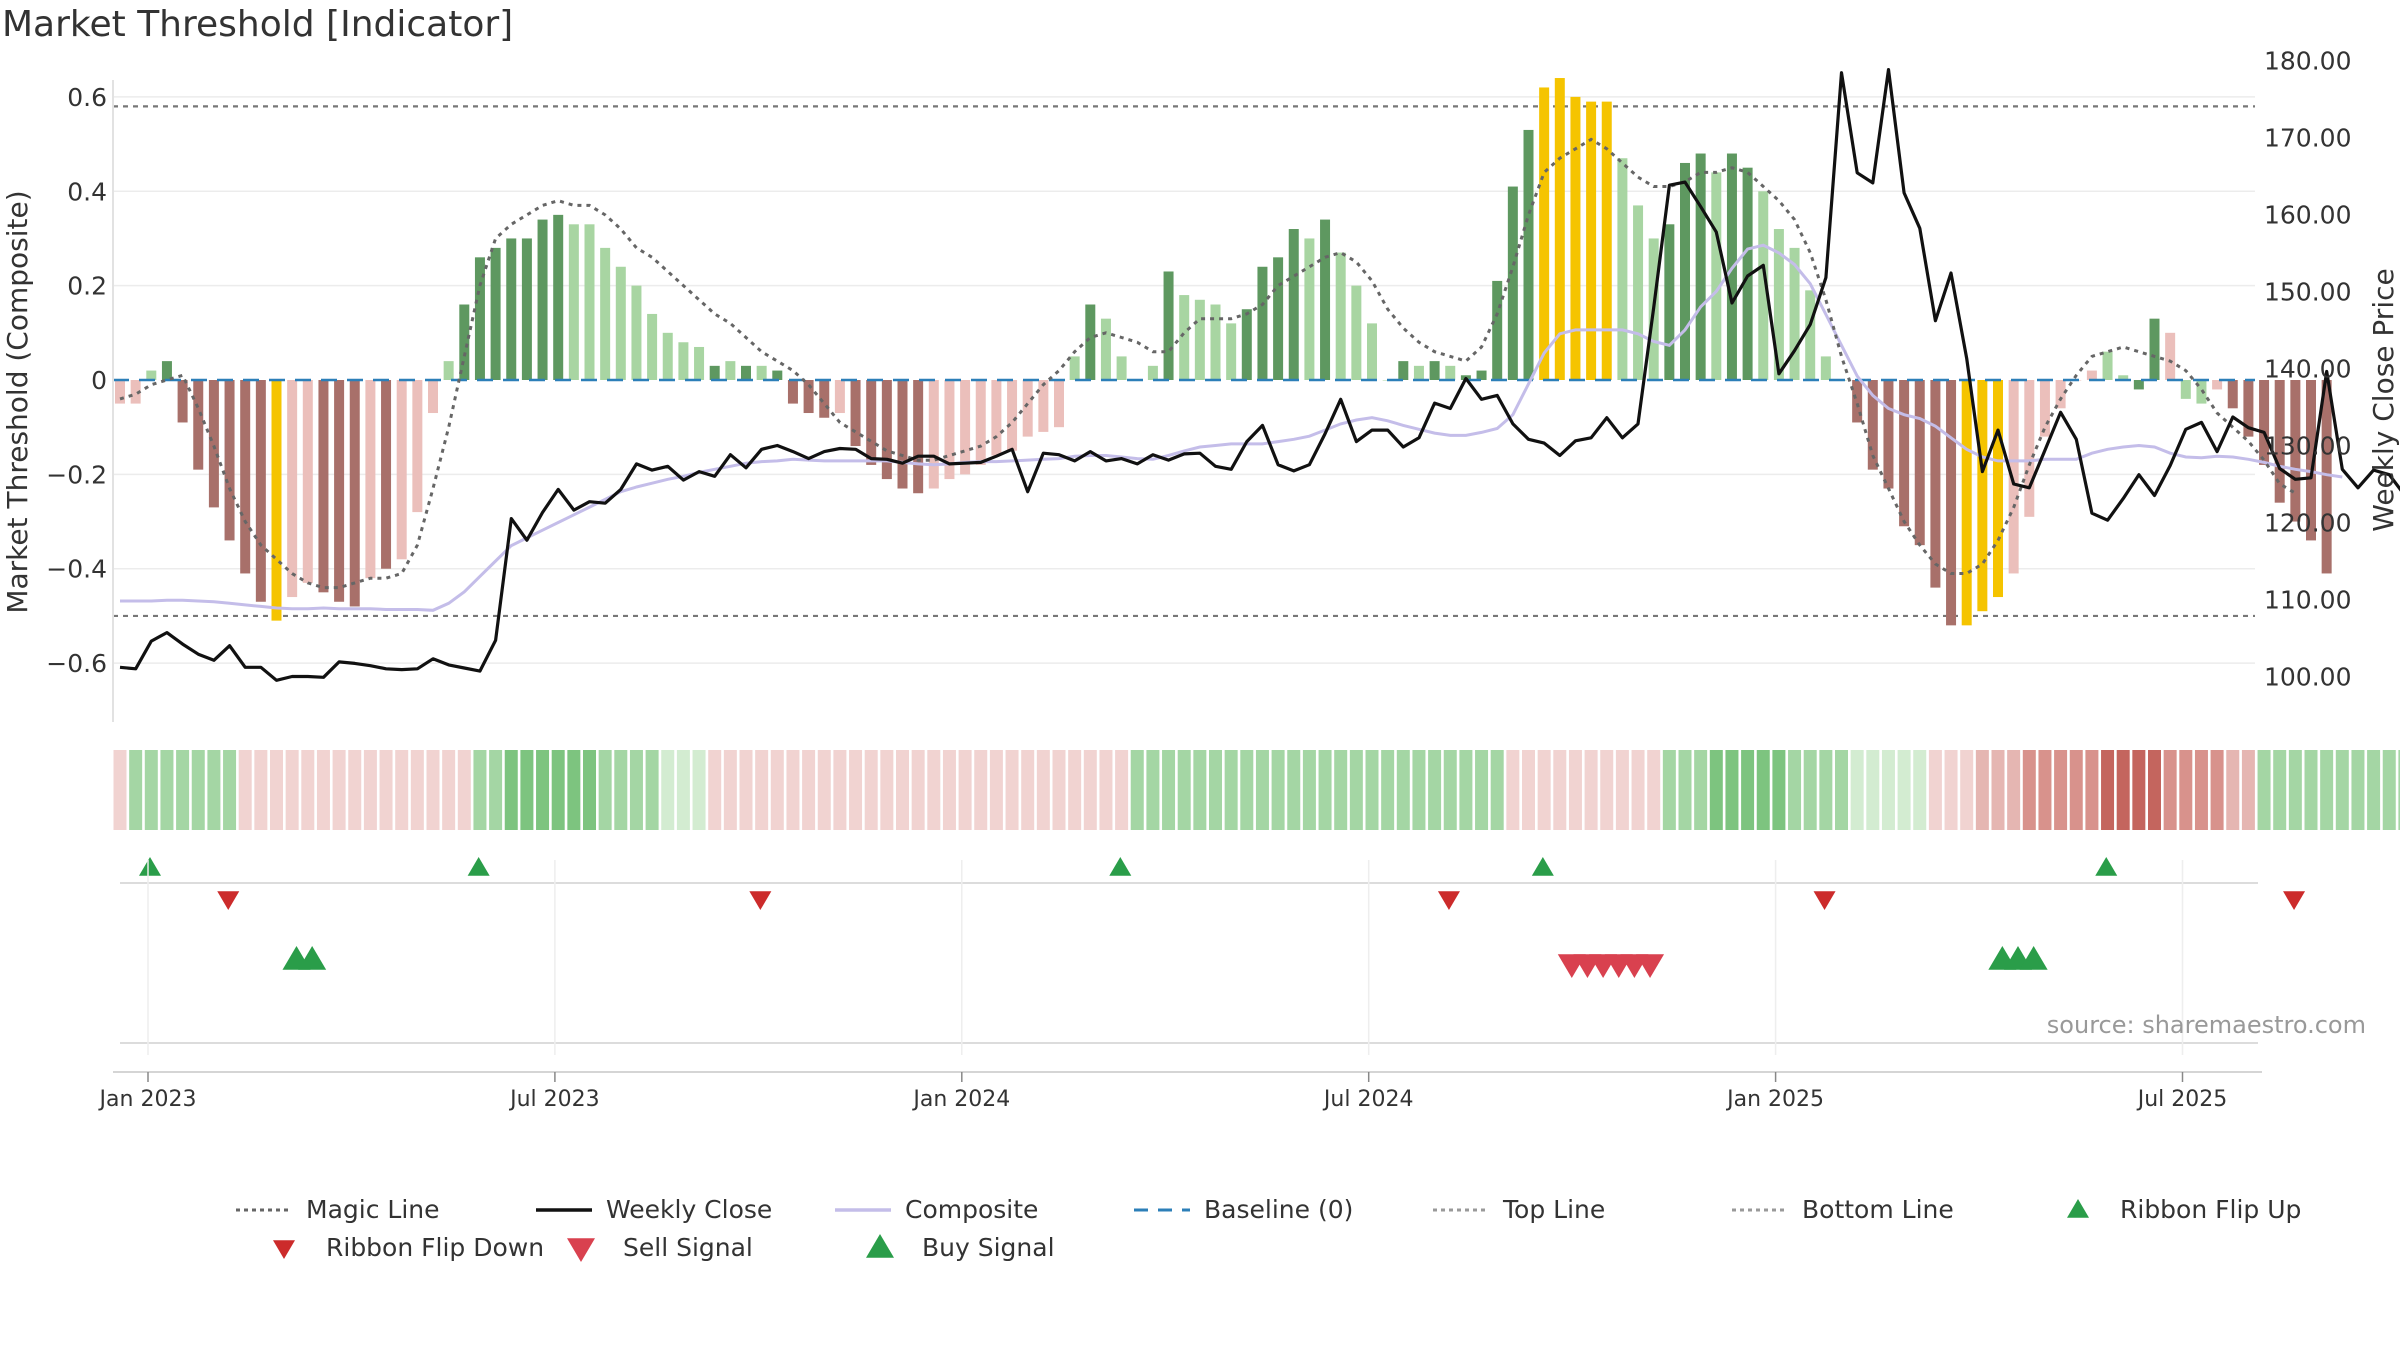  I want to click on x-tick-label: Jul 2024, so click(1368, 1099).